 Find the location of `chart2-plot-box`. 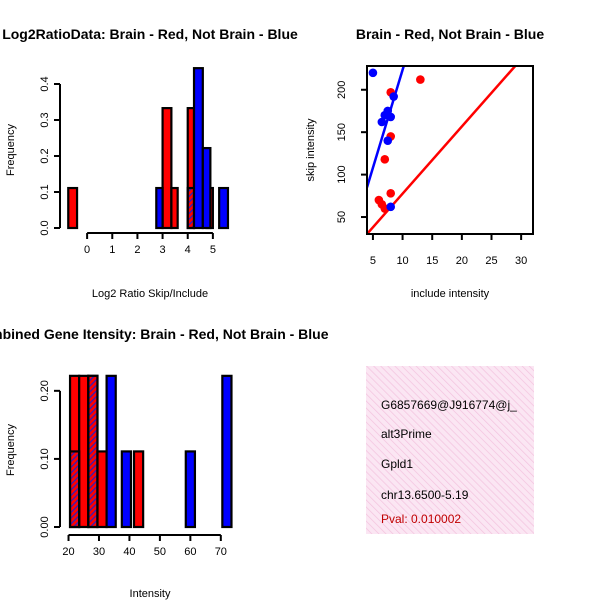

chart2-plot-box is located at coordinates (450, 150).